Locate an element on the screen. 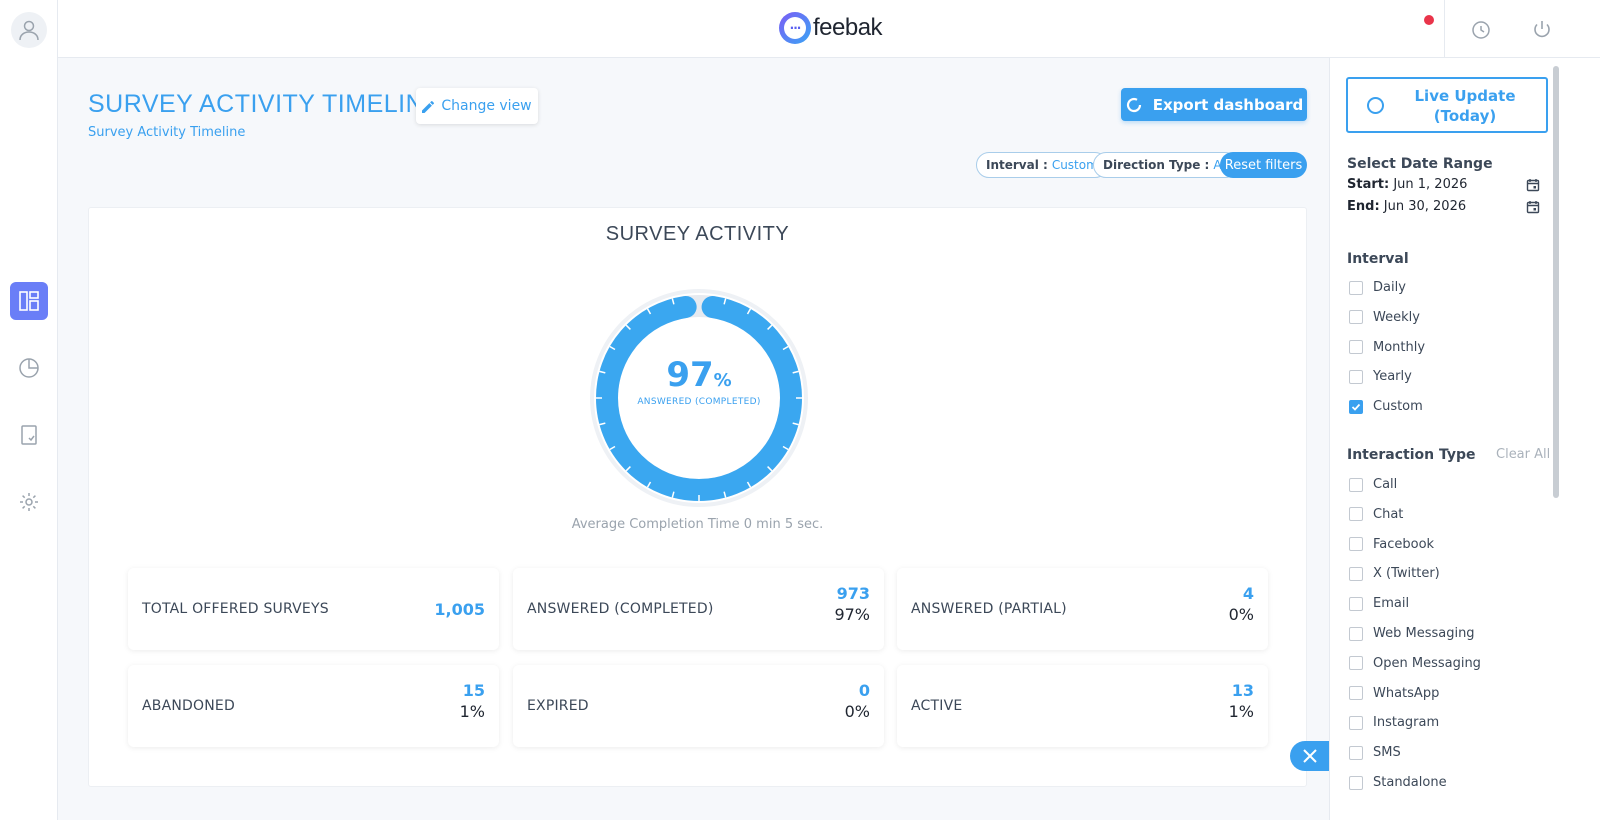 This screenshot has height=820, width=1600. interaction-option: Email is located at coordinates (1379, 603).